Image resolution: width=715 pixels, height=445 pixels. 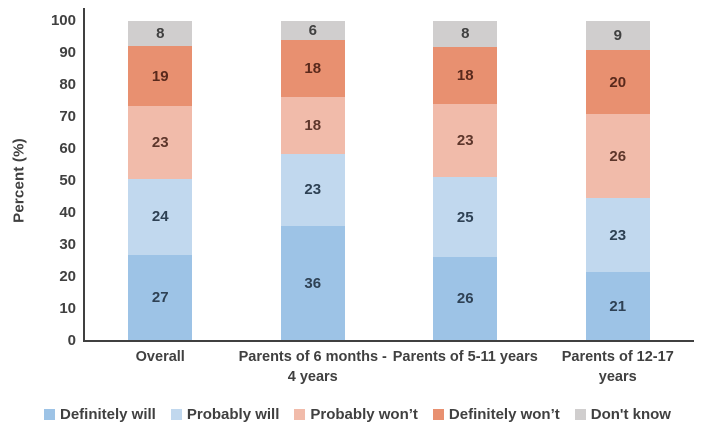 What do you see at coordinates (160, 357) in the screenshot?
I see `category-label: Overall` at bounding box center [160, 357].